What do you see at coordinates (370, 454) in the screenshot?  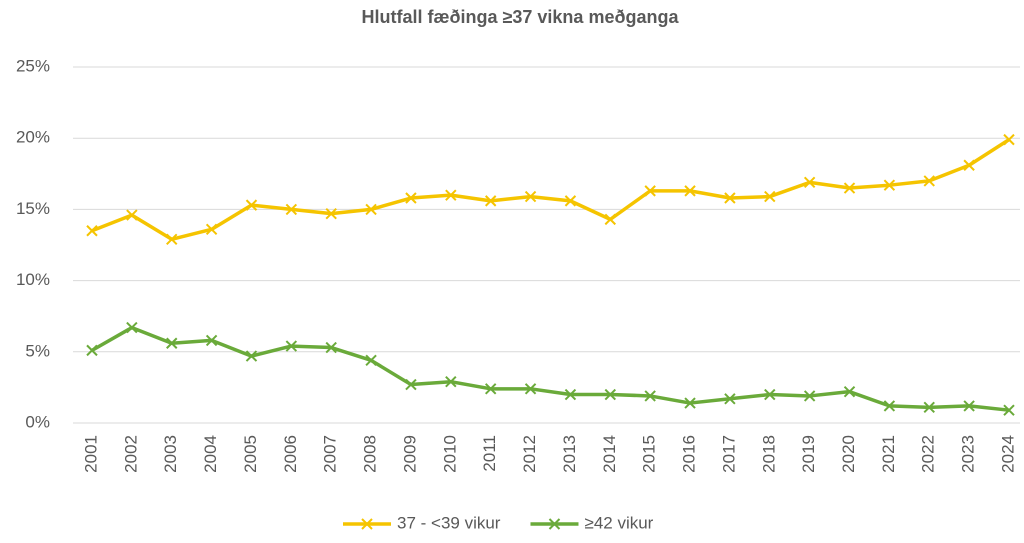 I see `x-tick-label: 2008` at bounding box center [370, 454].